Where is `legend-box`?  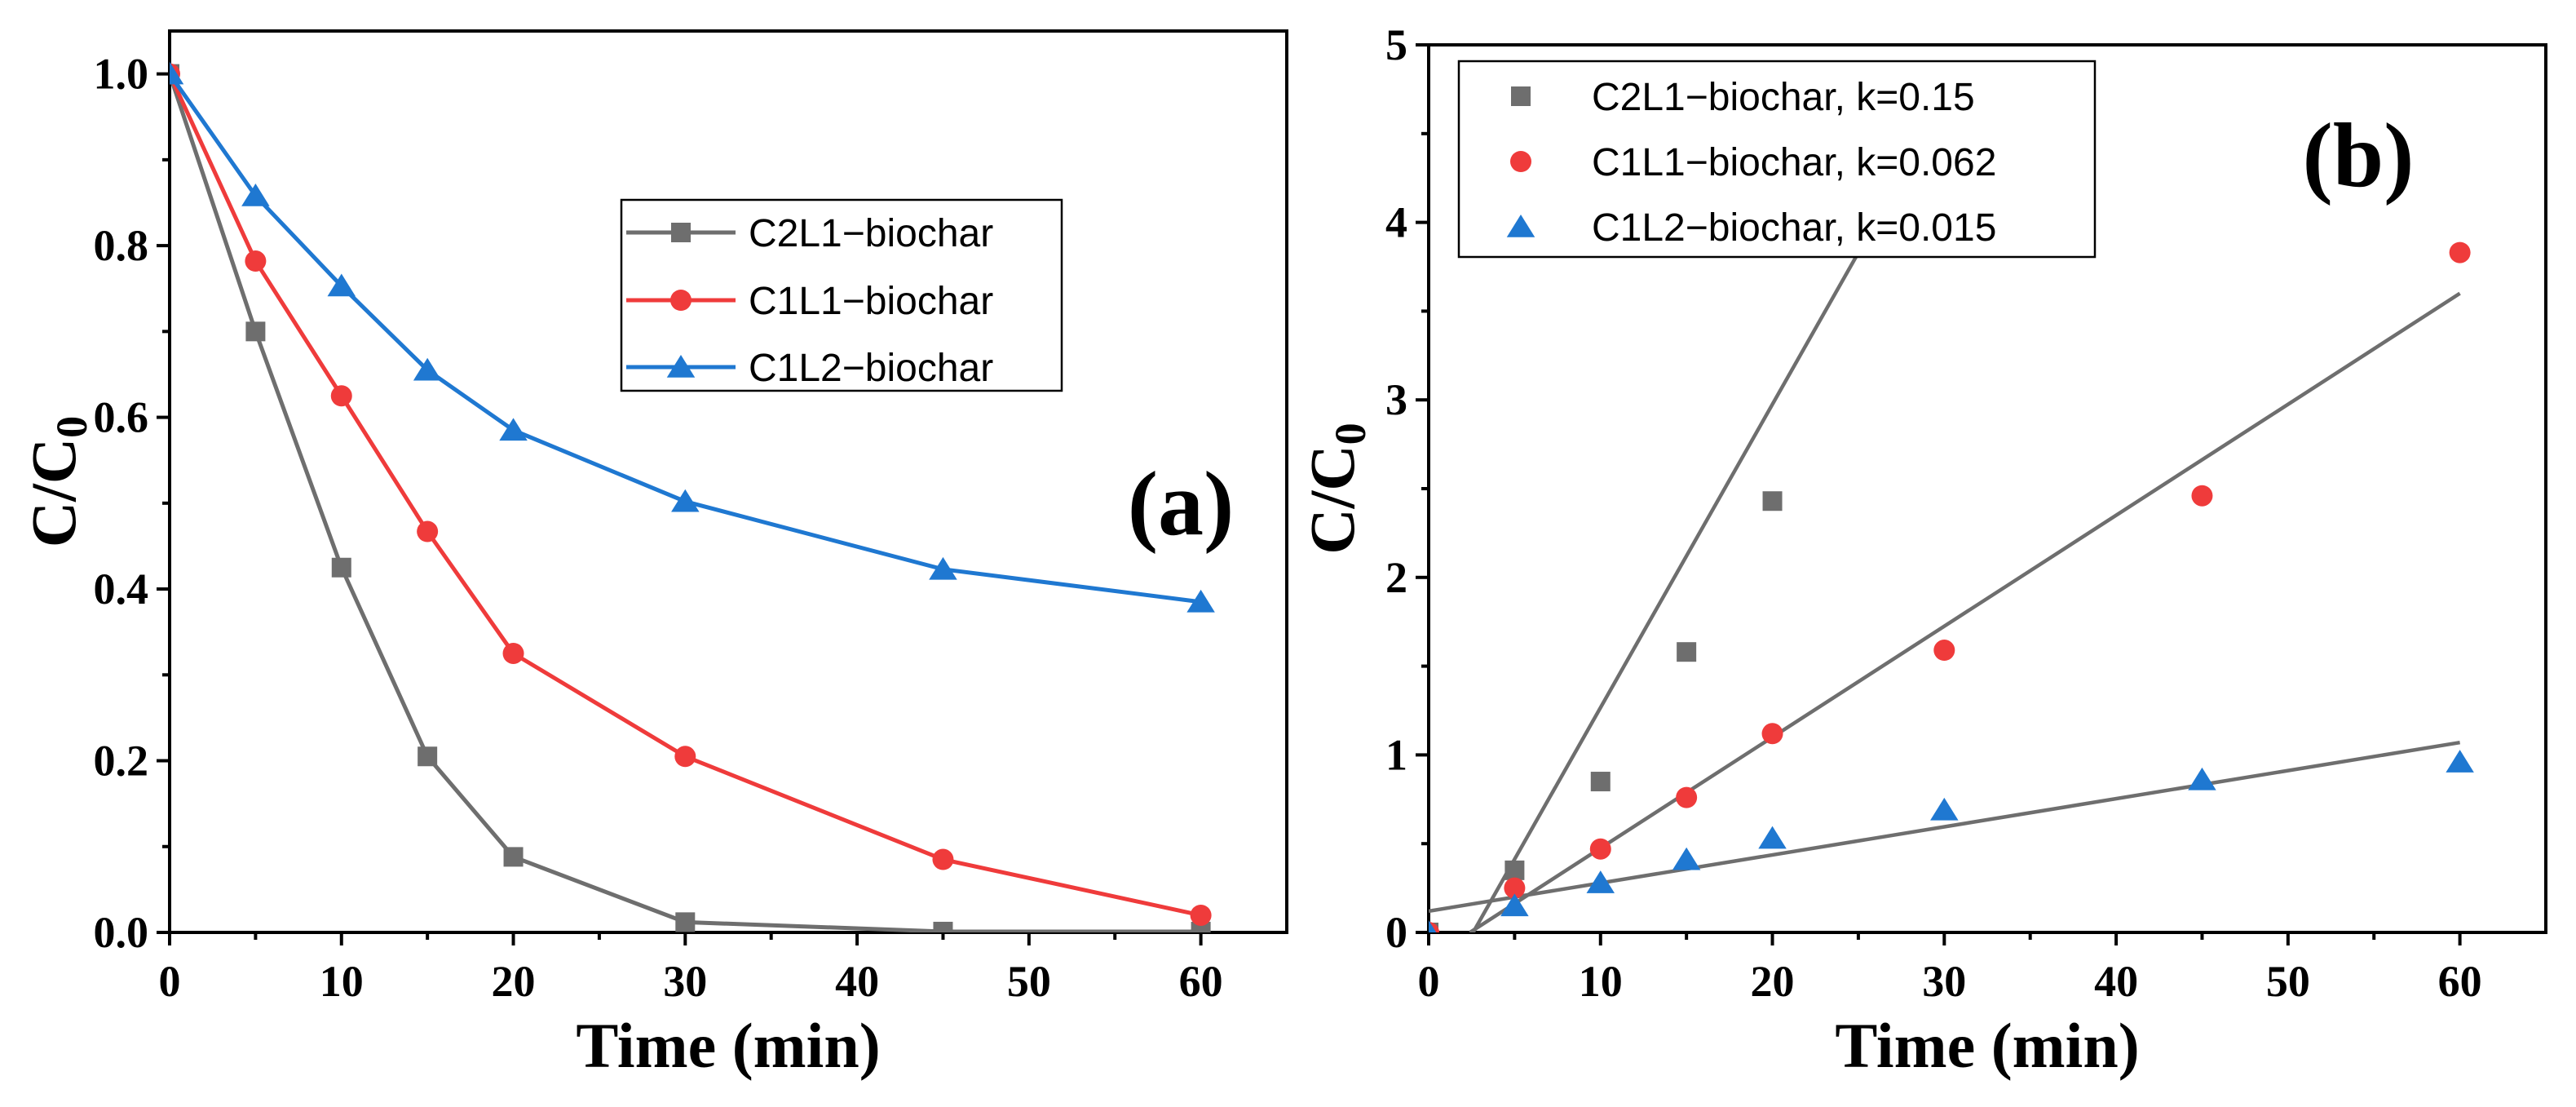
legend-box is located at coordinates (1777, 159).